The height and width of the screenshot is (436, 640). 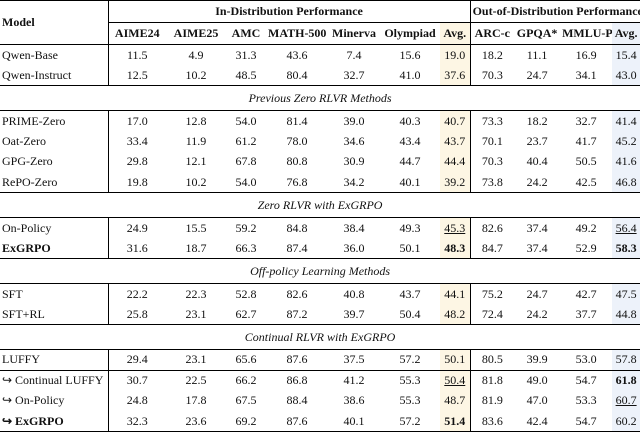 I want to click on score-cell: 80.4, so click(x=297, y=74).